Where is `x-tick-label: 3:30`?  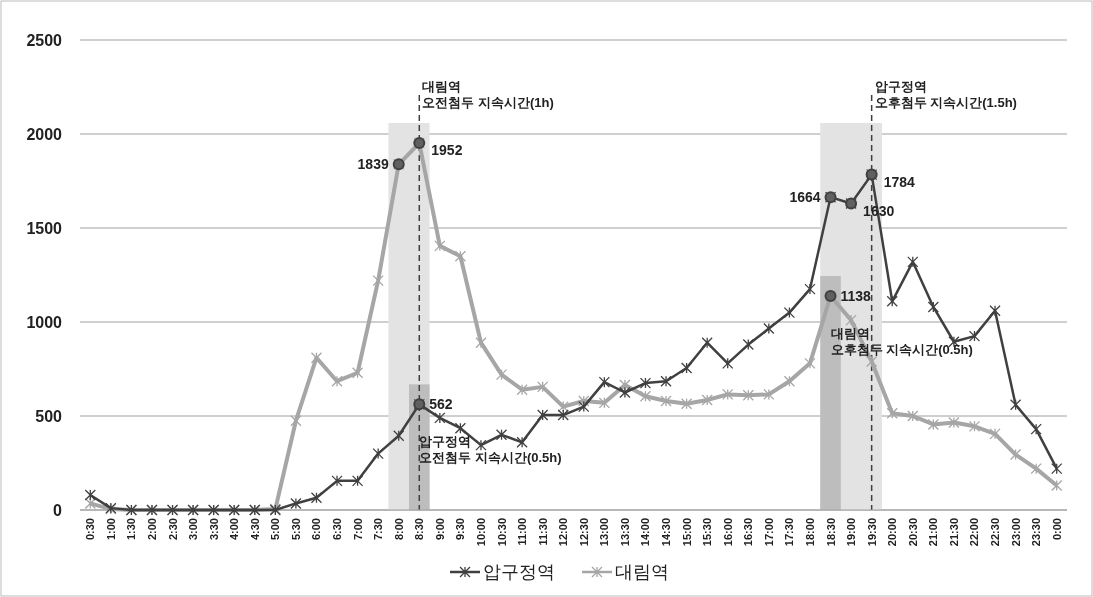
x-tick-label: 3:30 is located at coordinates (213, 529).